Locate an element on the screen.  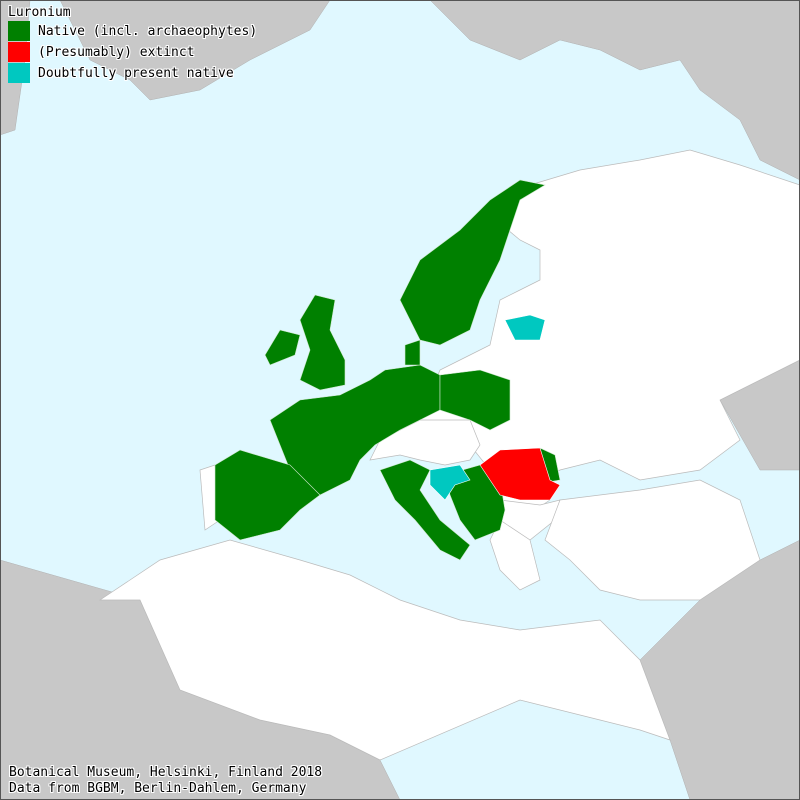
region-romania-extinct is located at coordinates (520, 474).